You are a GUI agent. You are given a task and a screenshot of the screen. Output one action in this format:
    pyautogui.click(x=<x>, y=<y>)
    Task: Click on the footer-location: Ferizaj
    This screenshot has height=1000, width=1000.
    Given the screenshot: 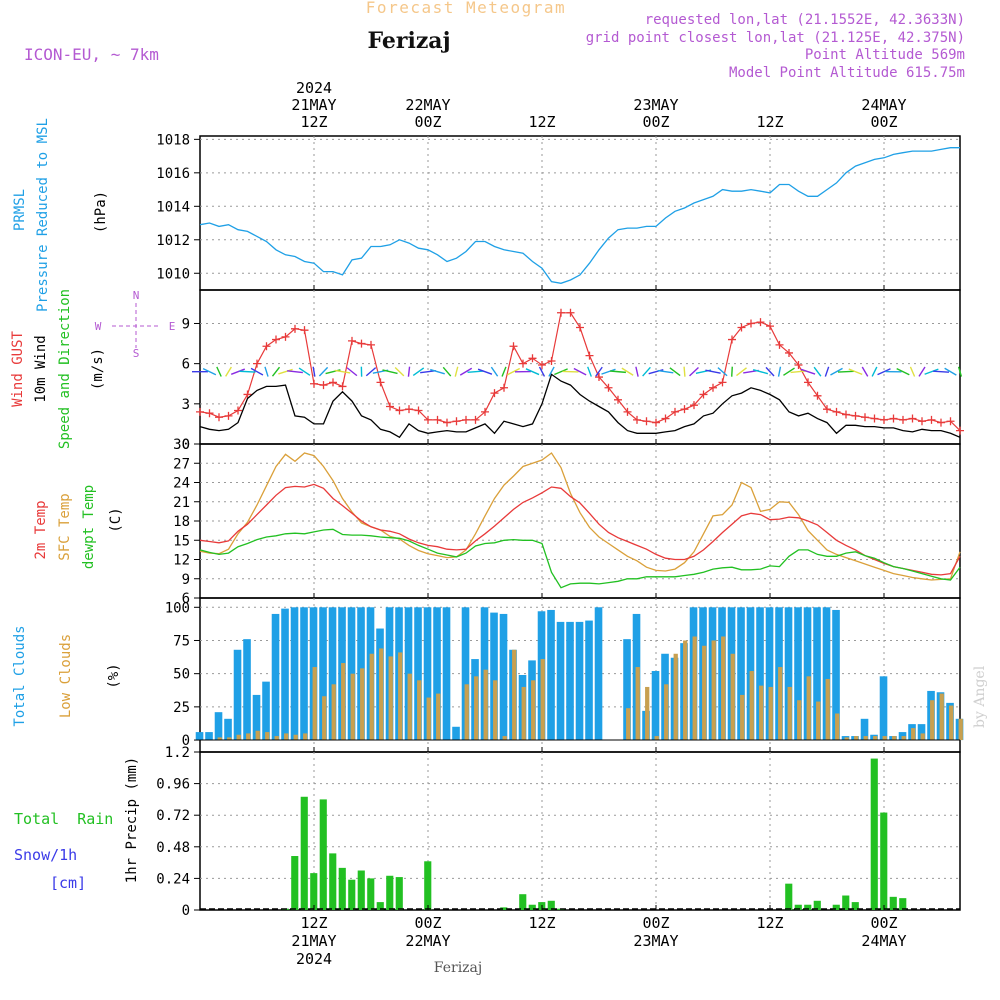 What is the action you would take?
    pyautogui.click(x=458, y=968)
    